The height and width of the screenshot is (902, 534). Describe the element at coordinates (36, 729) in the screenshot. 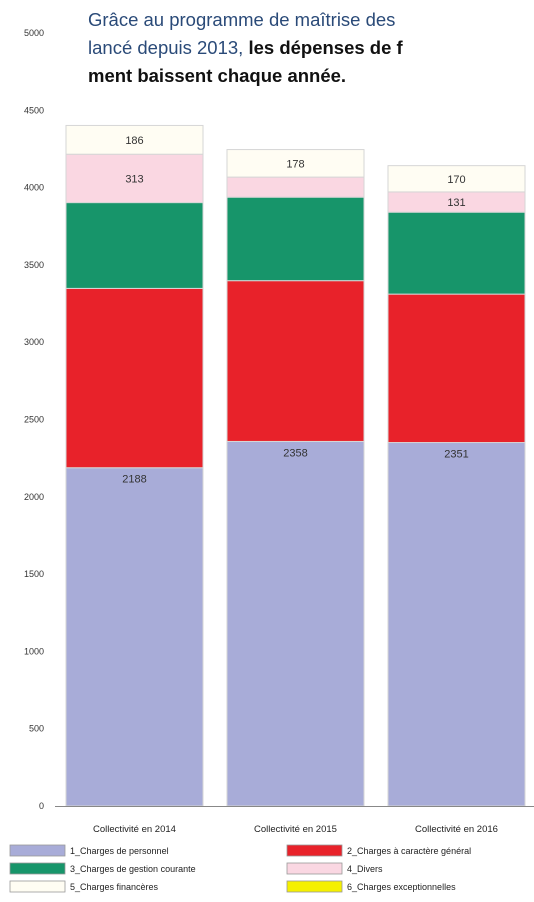

I see `y-tick-label: 500` at that location.